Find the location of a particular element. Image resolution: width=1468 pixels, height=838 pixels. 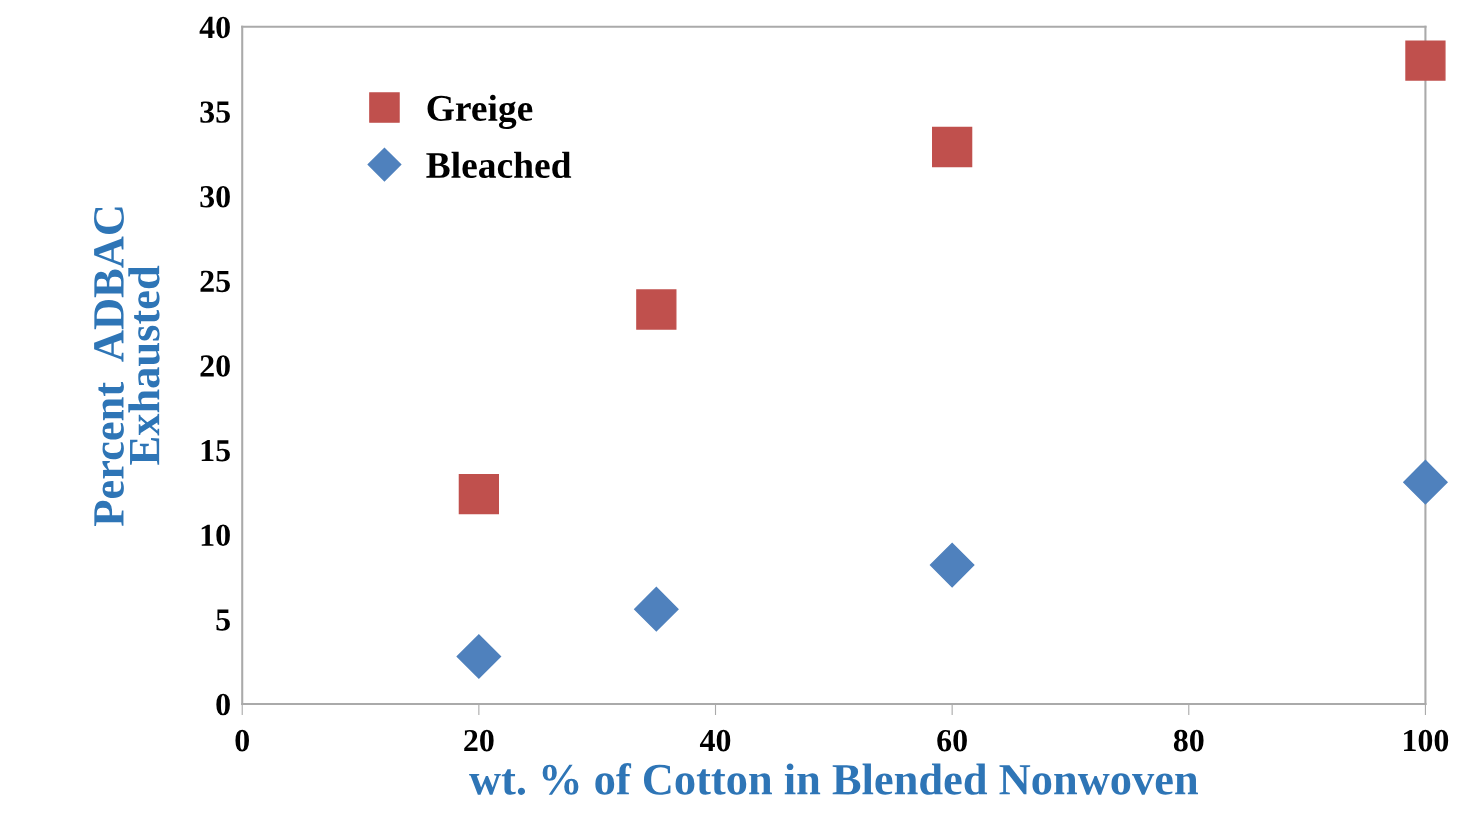

y-axis-title: Percent ADBAC Exhausted is located at coordinates (127, 366).